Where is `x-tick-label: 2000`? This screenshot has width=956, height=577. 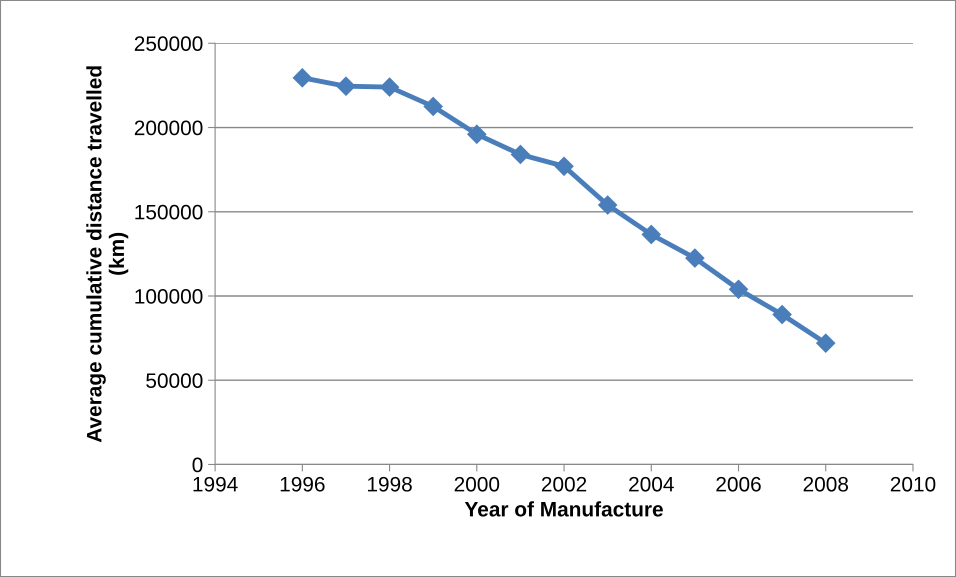
x-tick-label: 2000 is located at coordinates (477, 484).